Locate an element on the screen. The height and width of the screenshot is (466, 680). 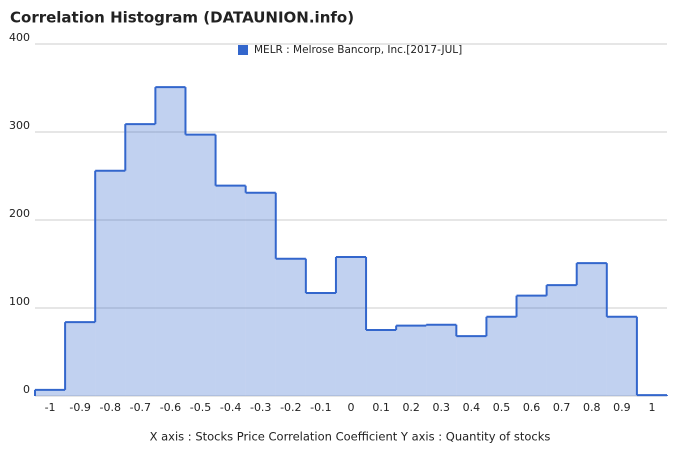
x-tick-label: 0.5 is located at coordinates (502, 407).